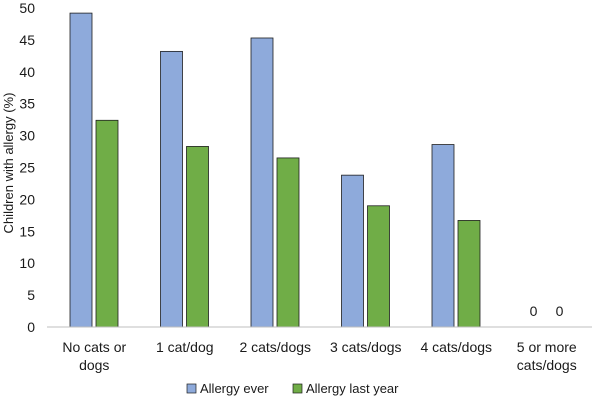 This screenshot has width=592, height=405. I want to click on x-tick-label: 4 cats/dogs, so click(456, 347).